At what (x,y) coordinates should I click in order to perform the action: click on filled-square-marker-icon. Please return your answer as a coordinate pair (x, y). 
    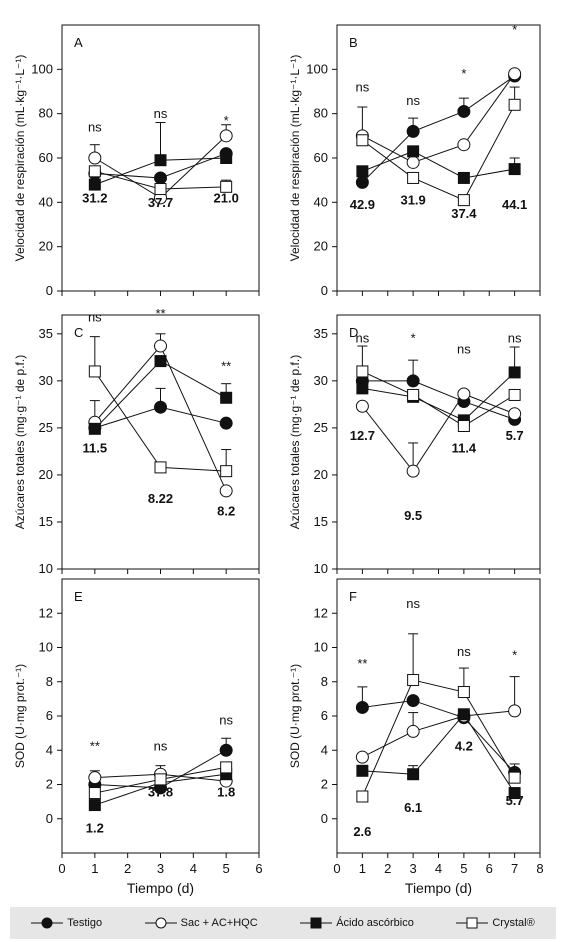
    Looking at the image, I should click on (316, 923).